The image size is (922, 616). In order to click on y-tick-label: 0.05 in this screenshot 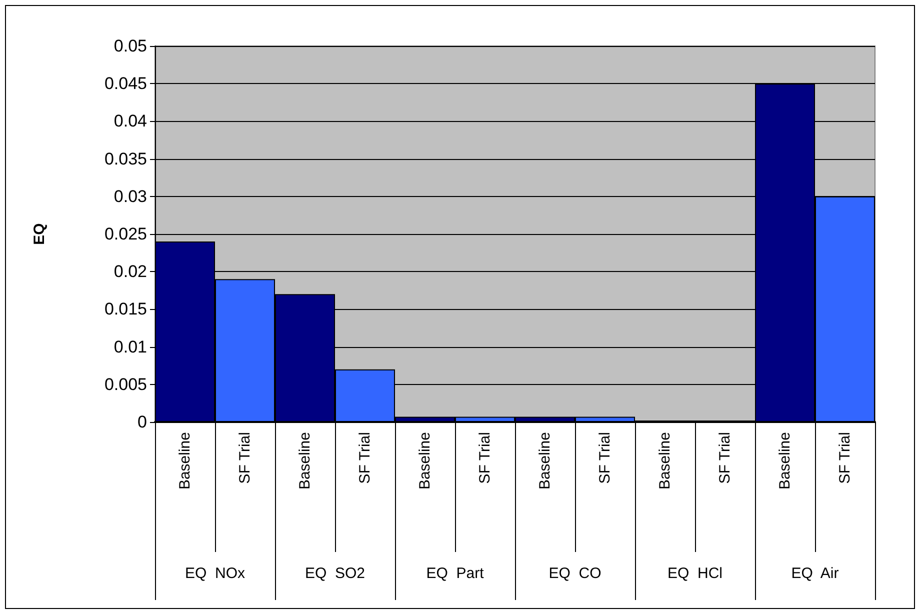, I will do `click(130, 46)`.